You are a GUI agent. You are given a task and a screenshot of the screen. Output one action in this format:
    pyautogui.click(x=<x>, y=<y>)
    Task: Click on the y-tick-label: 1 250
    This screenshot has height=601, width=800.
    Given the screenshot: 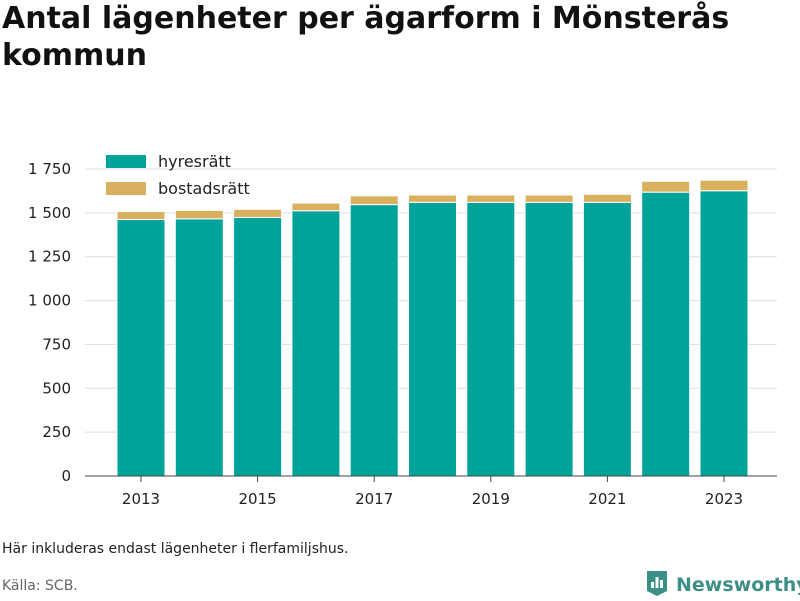 What is the action you would take?
    pyautogui.click(x=49, y=257)
    